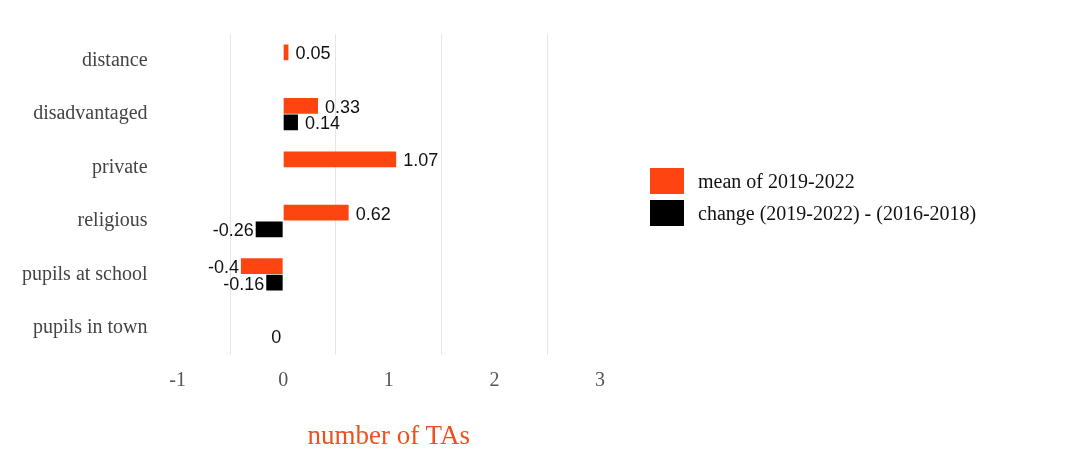  I want to click on y-tick-label: pupils at school, so click(85, 273).